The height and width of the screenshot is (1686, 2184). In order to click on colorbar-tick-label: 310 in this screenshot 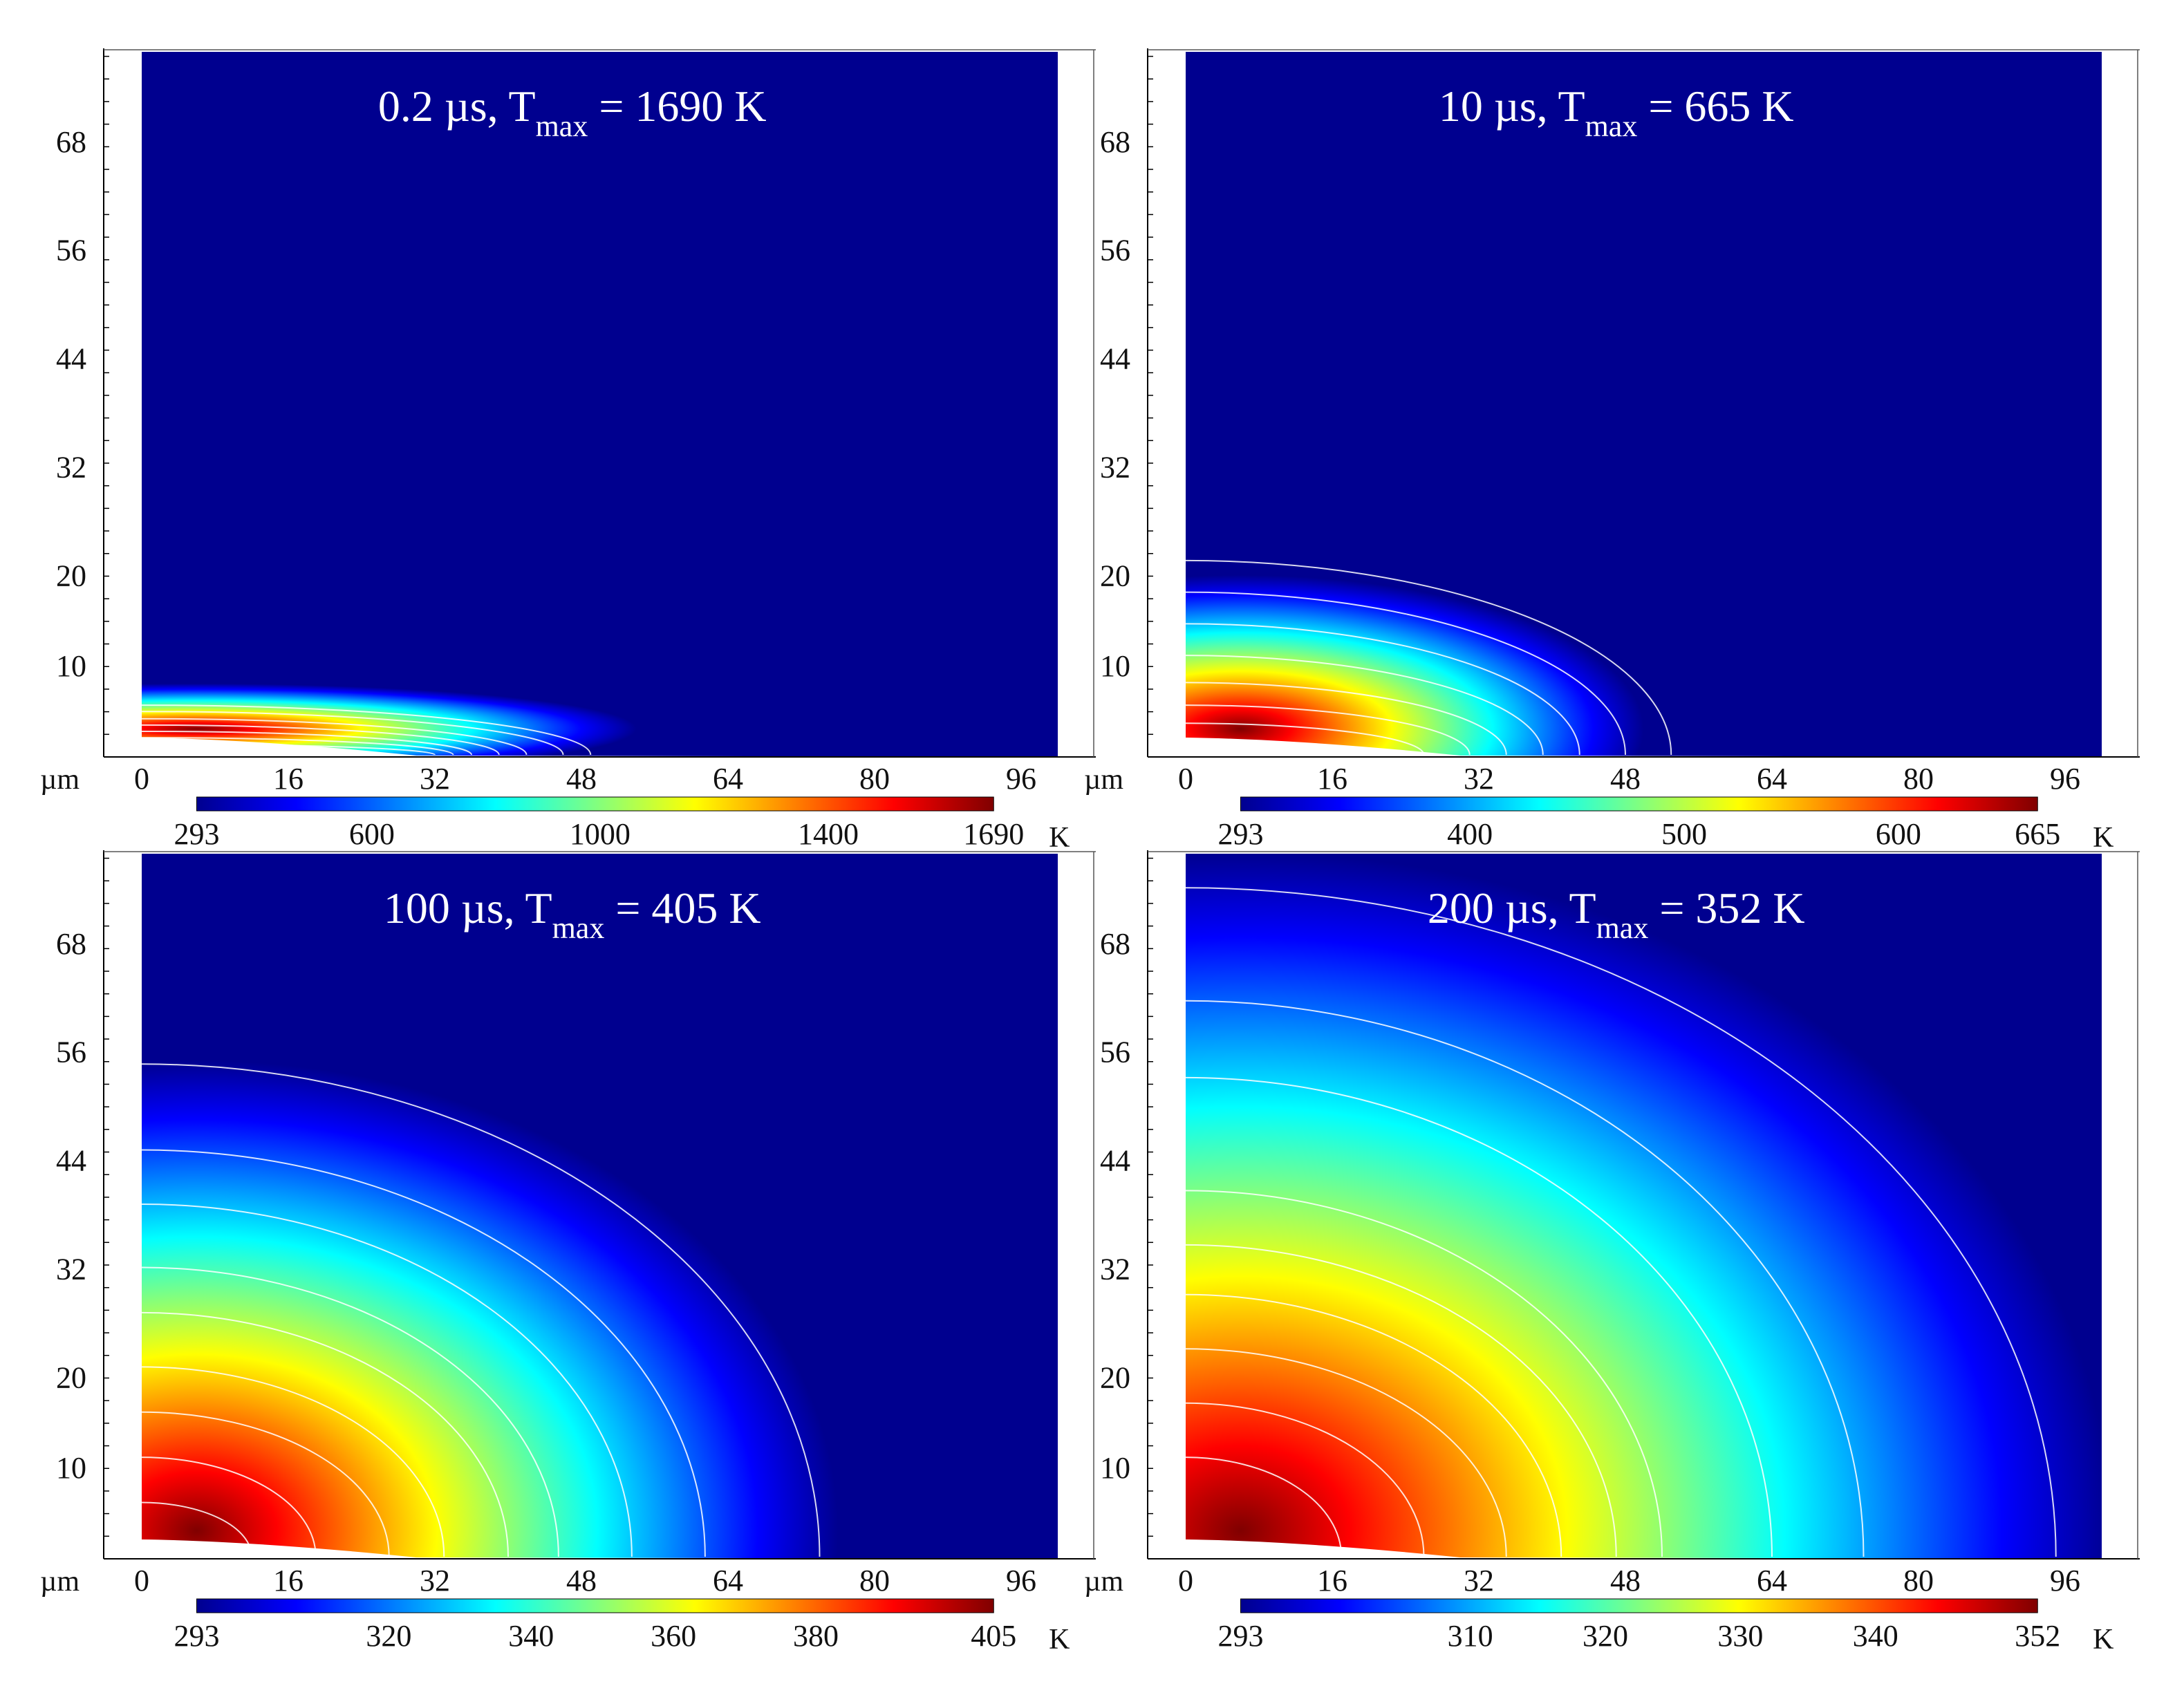, I will do `click(1470, 1636)`.